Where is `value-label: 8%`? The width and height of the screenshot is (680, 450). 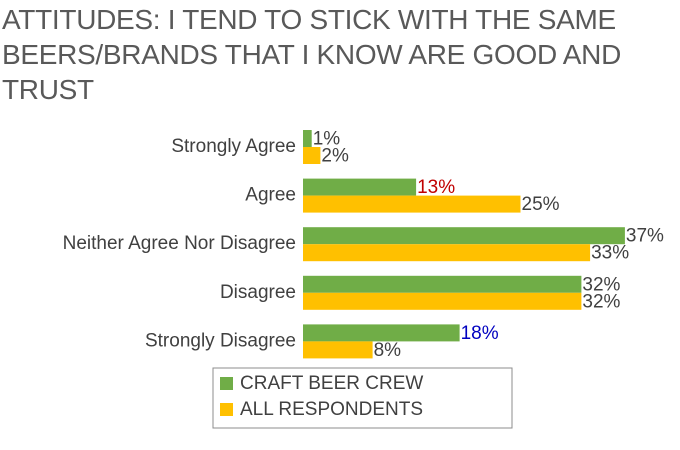
value-label: 8% is located at coordinates (388, 350).